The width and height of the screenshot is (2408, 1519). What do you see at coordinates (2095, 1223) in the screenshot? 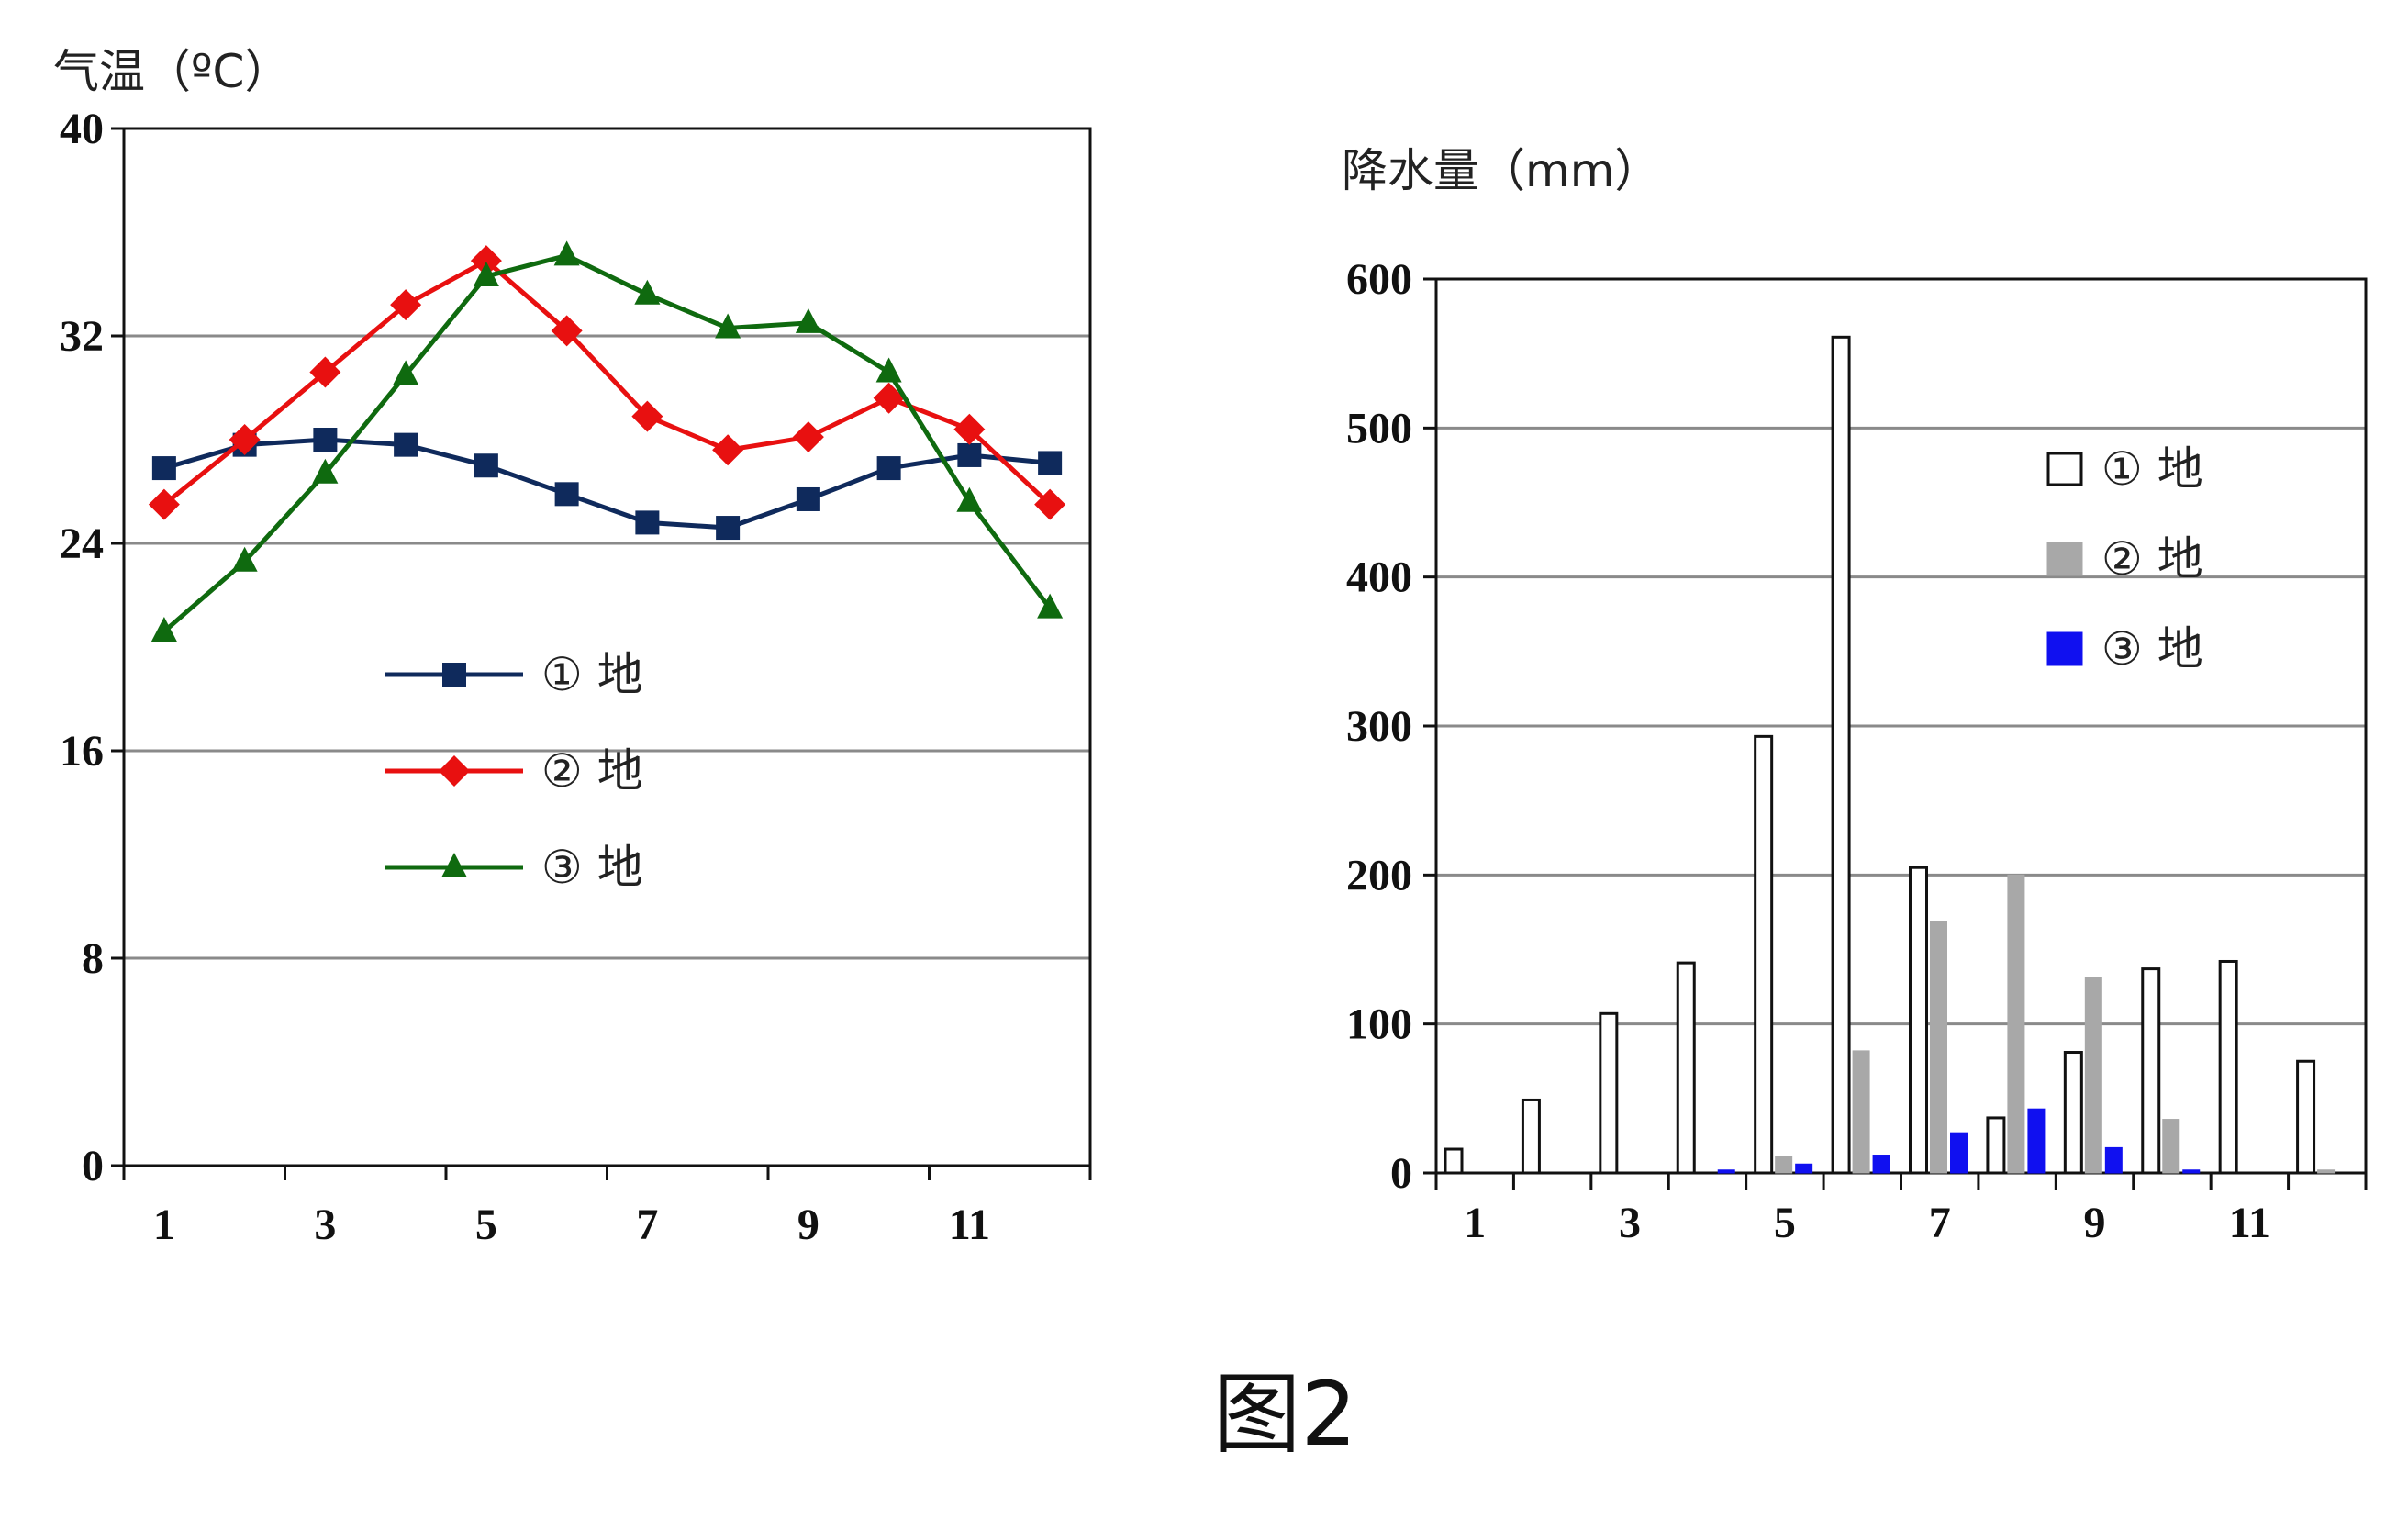
I see `precipitation-x-tick-label: 9` at bounding box center [2095, 1223].